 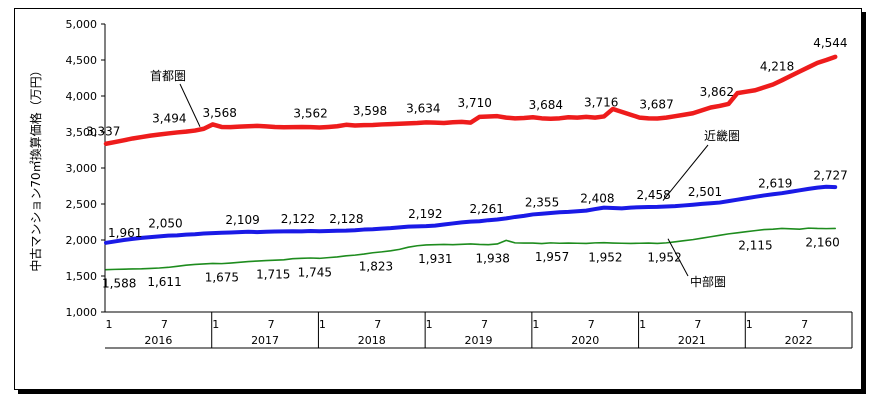 What do you see at coordinates (755, 246) in the screenshot?
I see `data-label-chubu: 2,115` at bounding box center [755, 246].